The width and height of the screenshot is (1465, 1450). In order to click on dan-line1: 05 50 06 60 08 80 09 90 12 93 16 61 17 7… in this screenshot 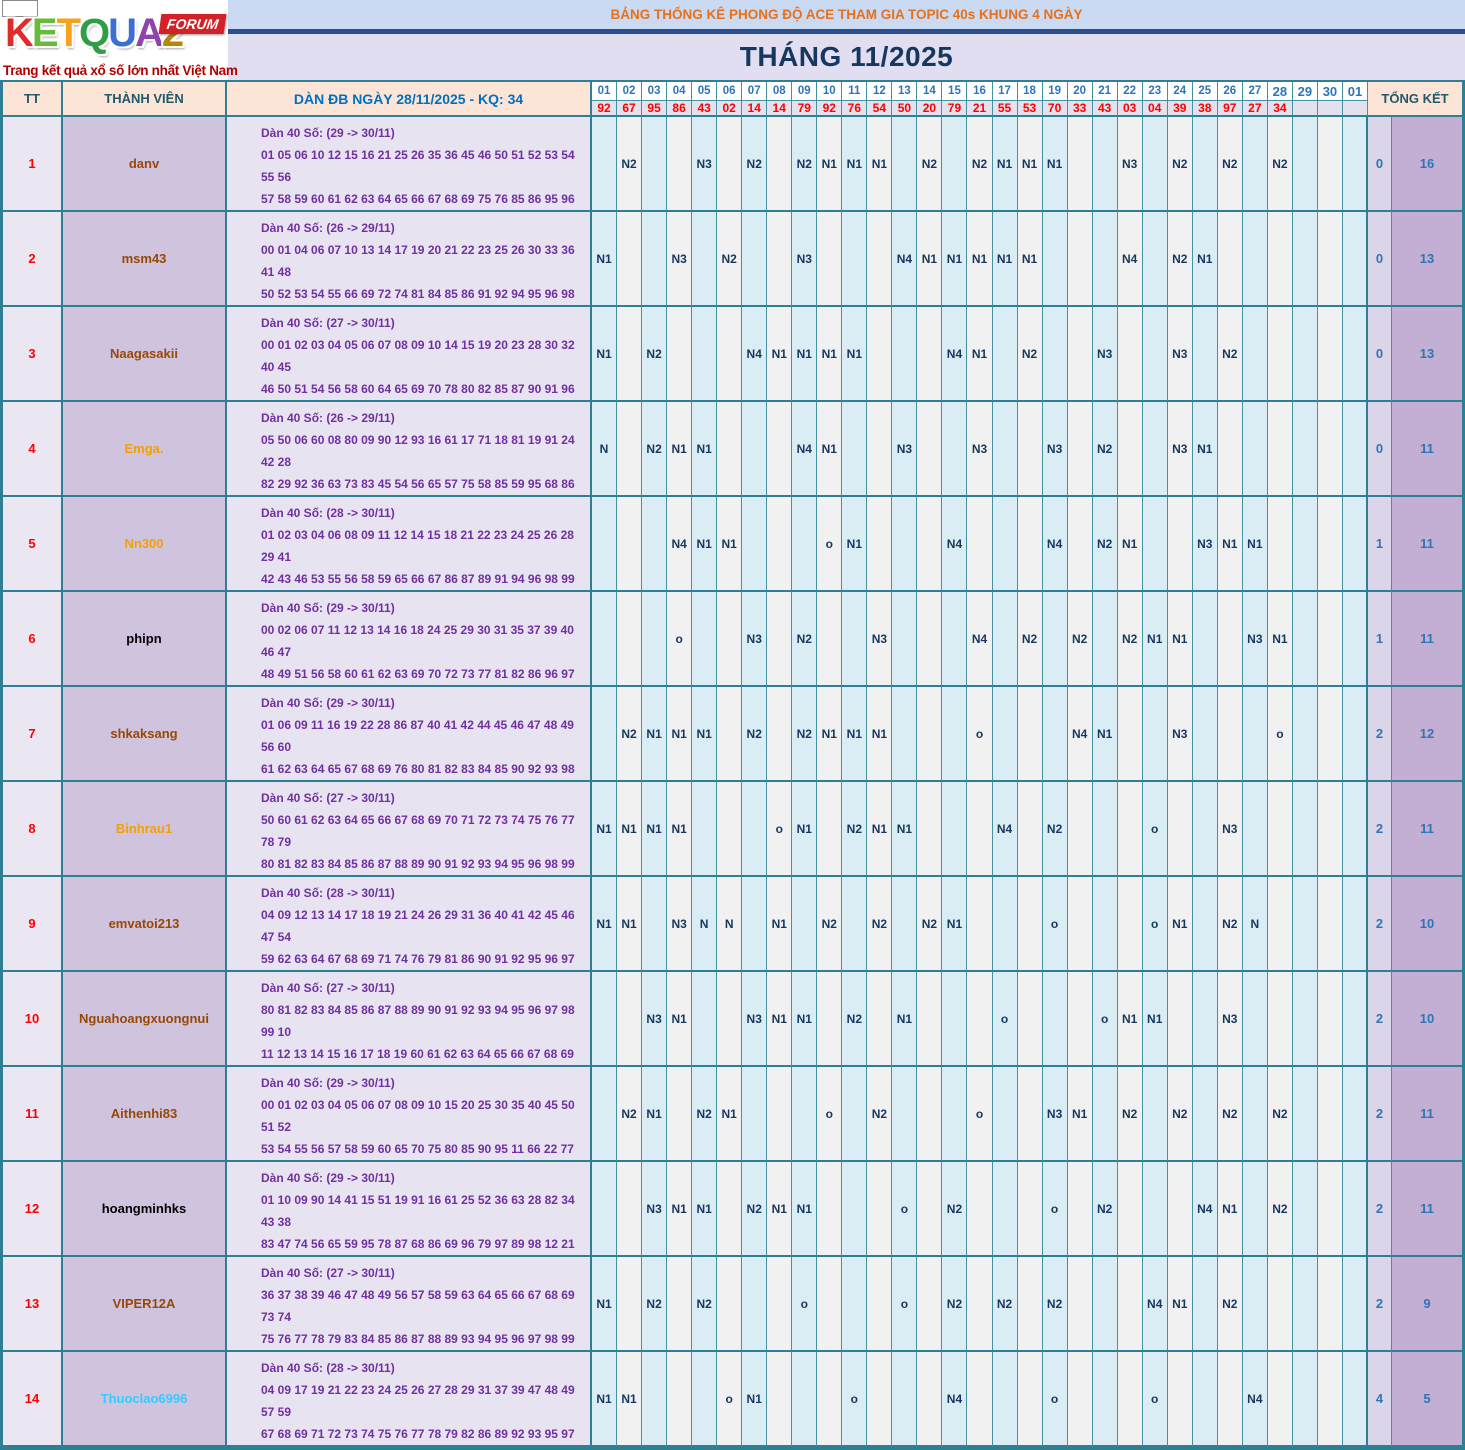, I will do `click(418, 451)`.